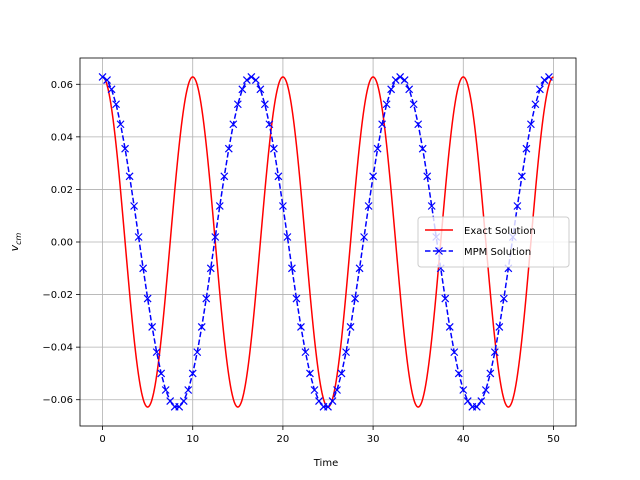  I want to click on x-tick-label: 10, so click(192, 439).